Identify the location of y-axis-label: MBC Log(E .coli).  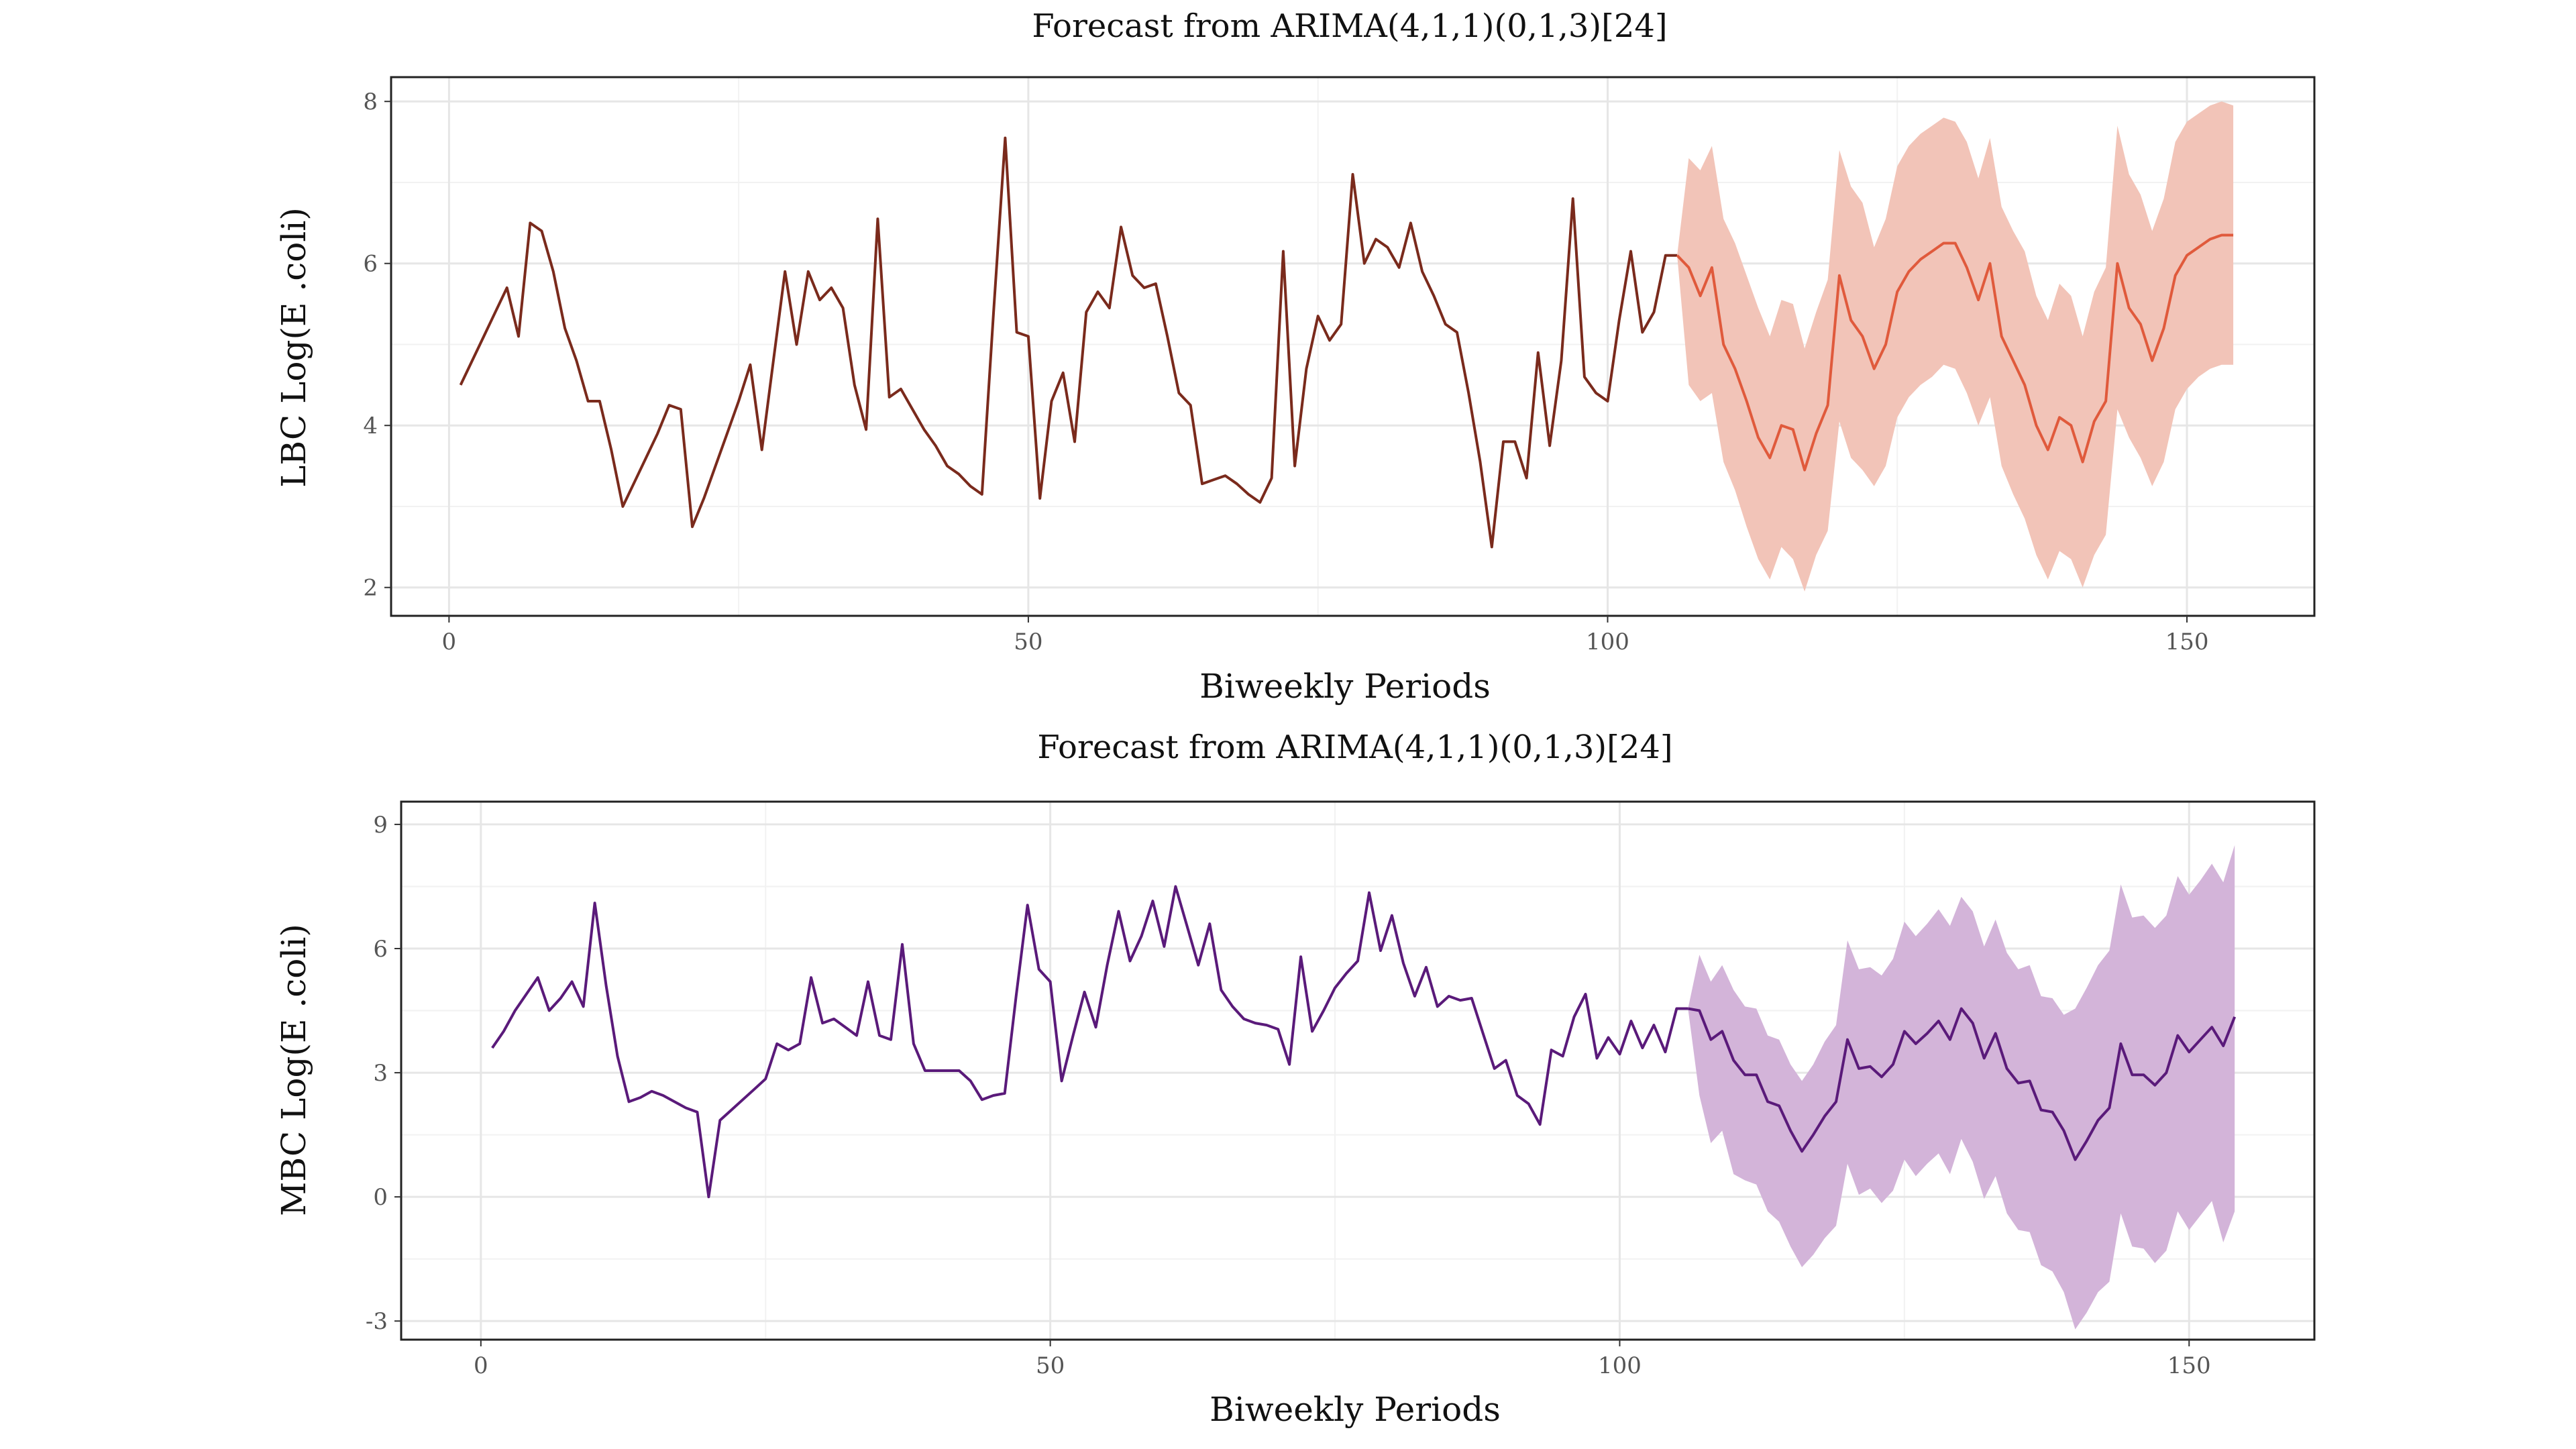
(293, 1070).